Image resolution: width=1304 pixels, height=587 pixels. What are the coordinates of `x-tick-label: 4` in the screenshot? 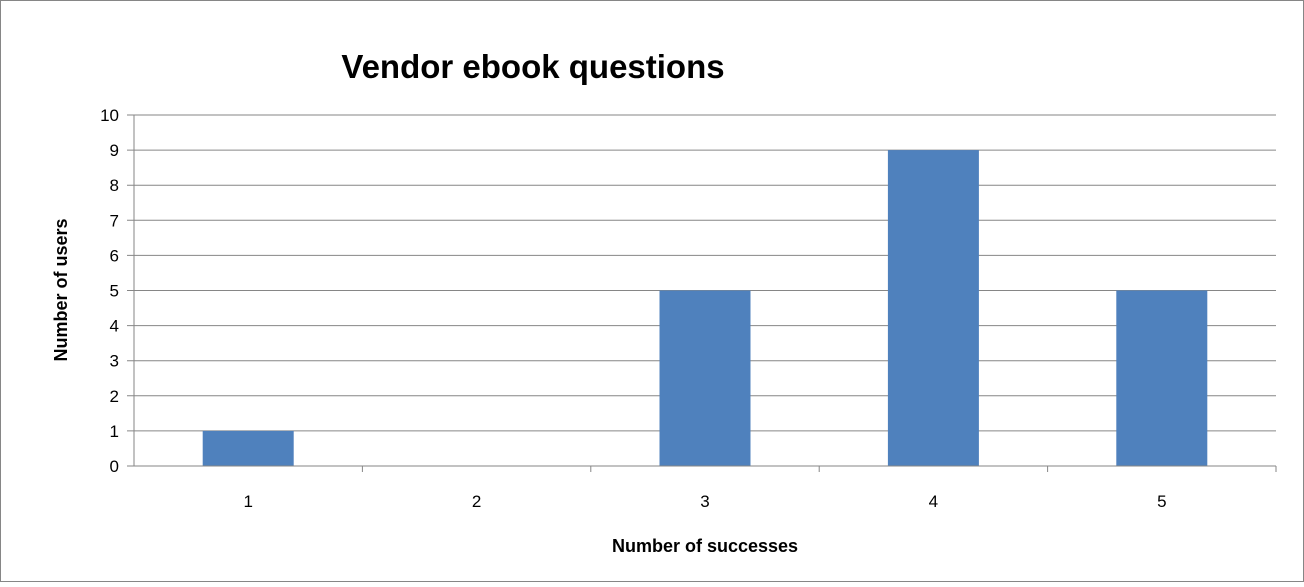 It's located at (933, 501).